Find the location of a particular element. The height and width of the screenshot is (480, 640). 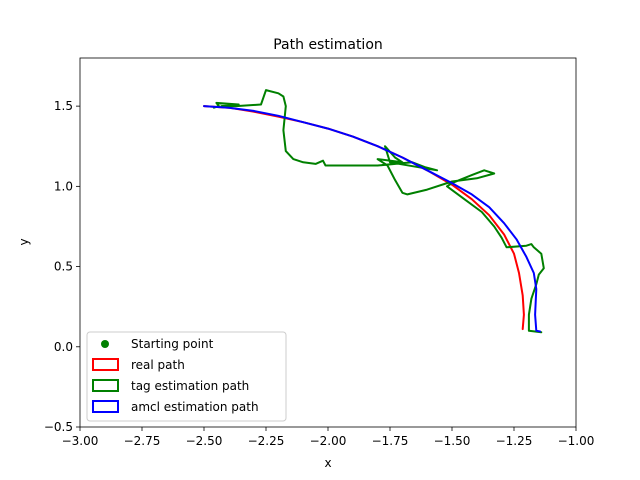

legend-label: tag estimation path is located at coordinates (190, 386).